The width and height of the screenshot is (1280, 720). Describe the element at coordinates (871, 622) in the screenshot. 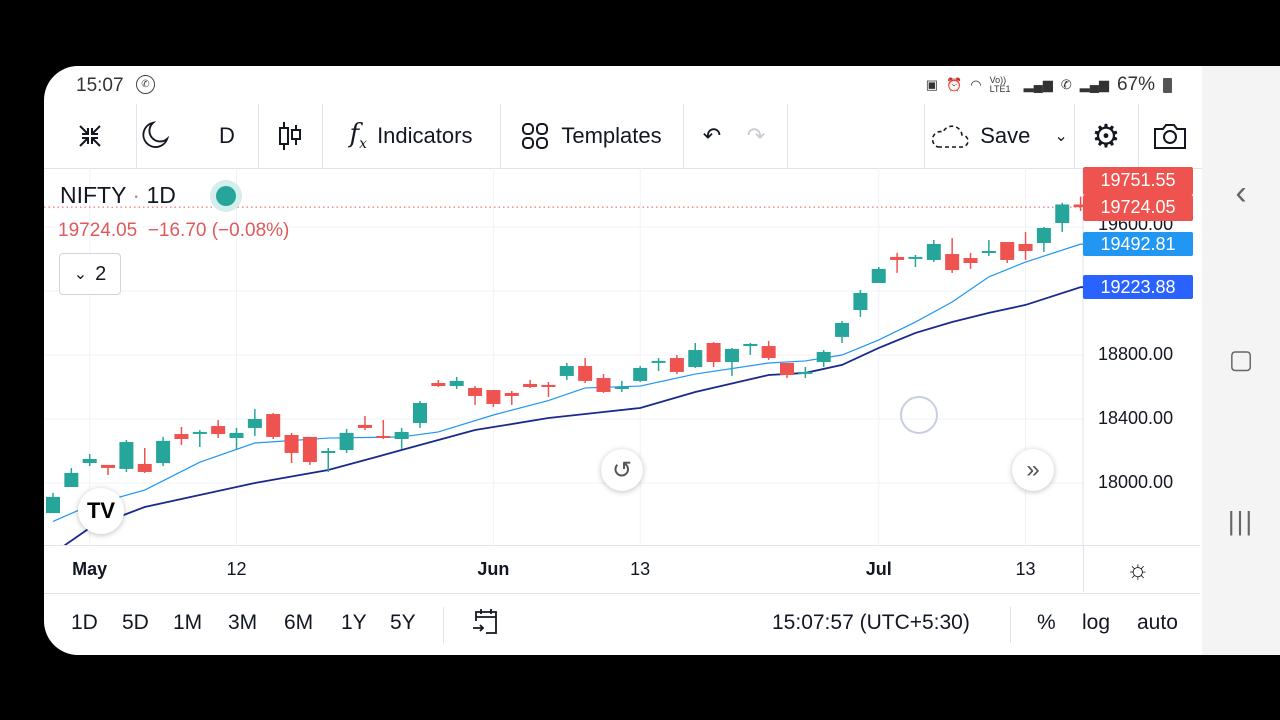

I see `clock-timezone: 15:07:57 (UTC+5:30)` at that location.